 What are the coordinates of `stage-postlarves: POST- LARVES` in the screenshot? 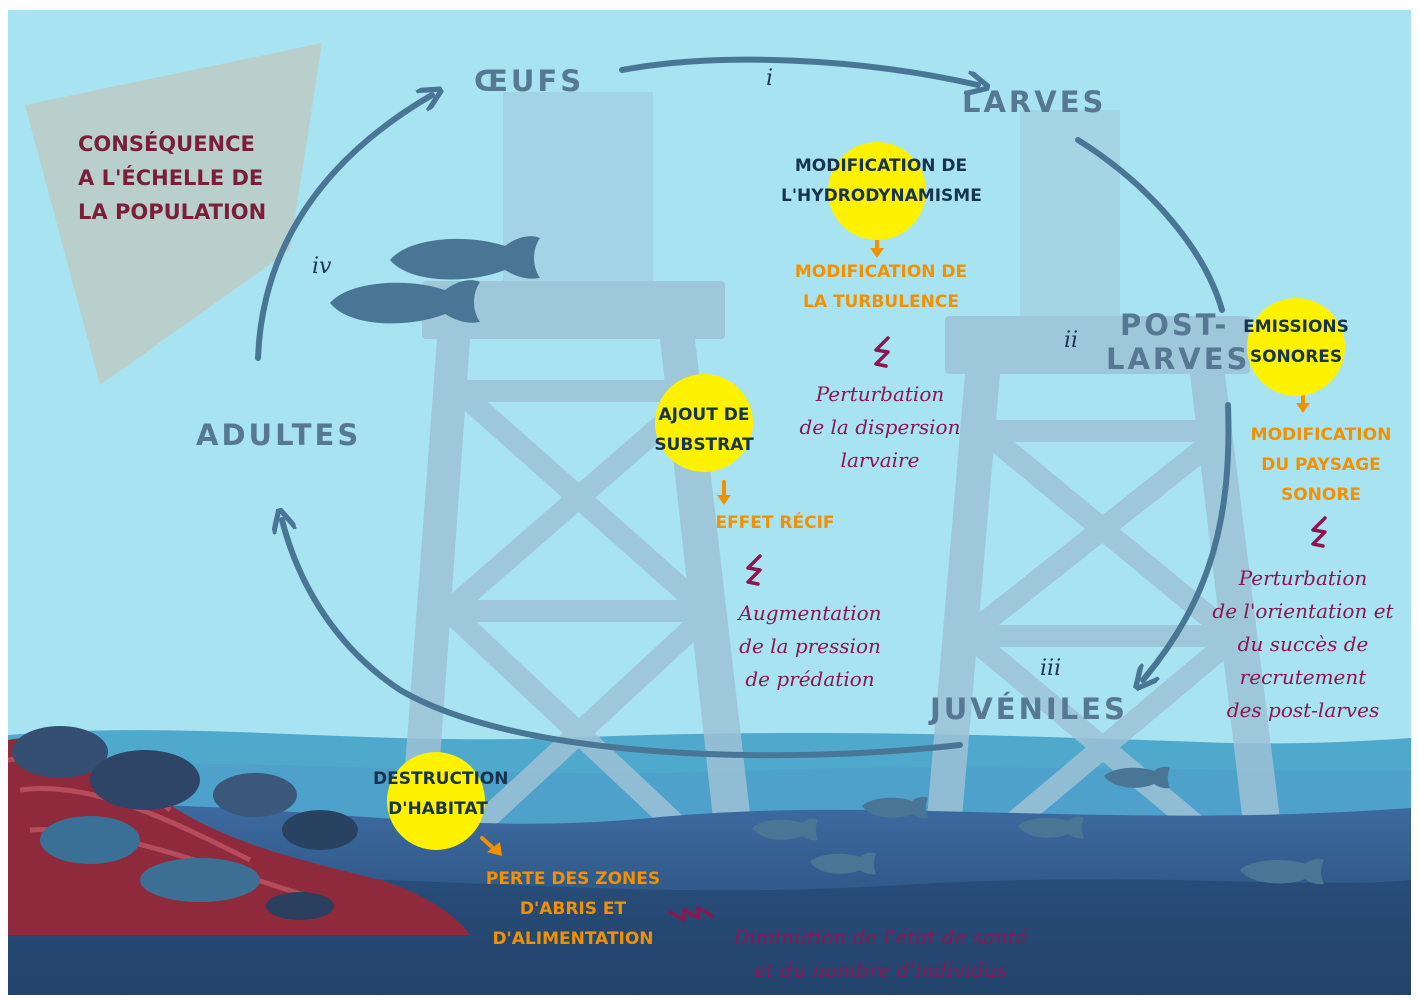 It's located at (1178, 342).